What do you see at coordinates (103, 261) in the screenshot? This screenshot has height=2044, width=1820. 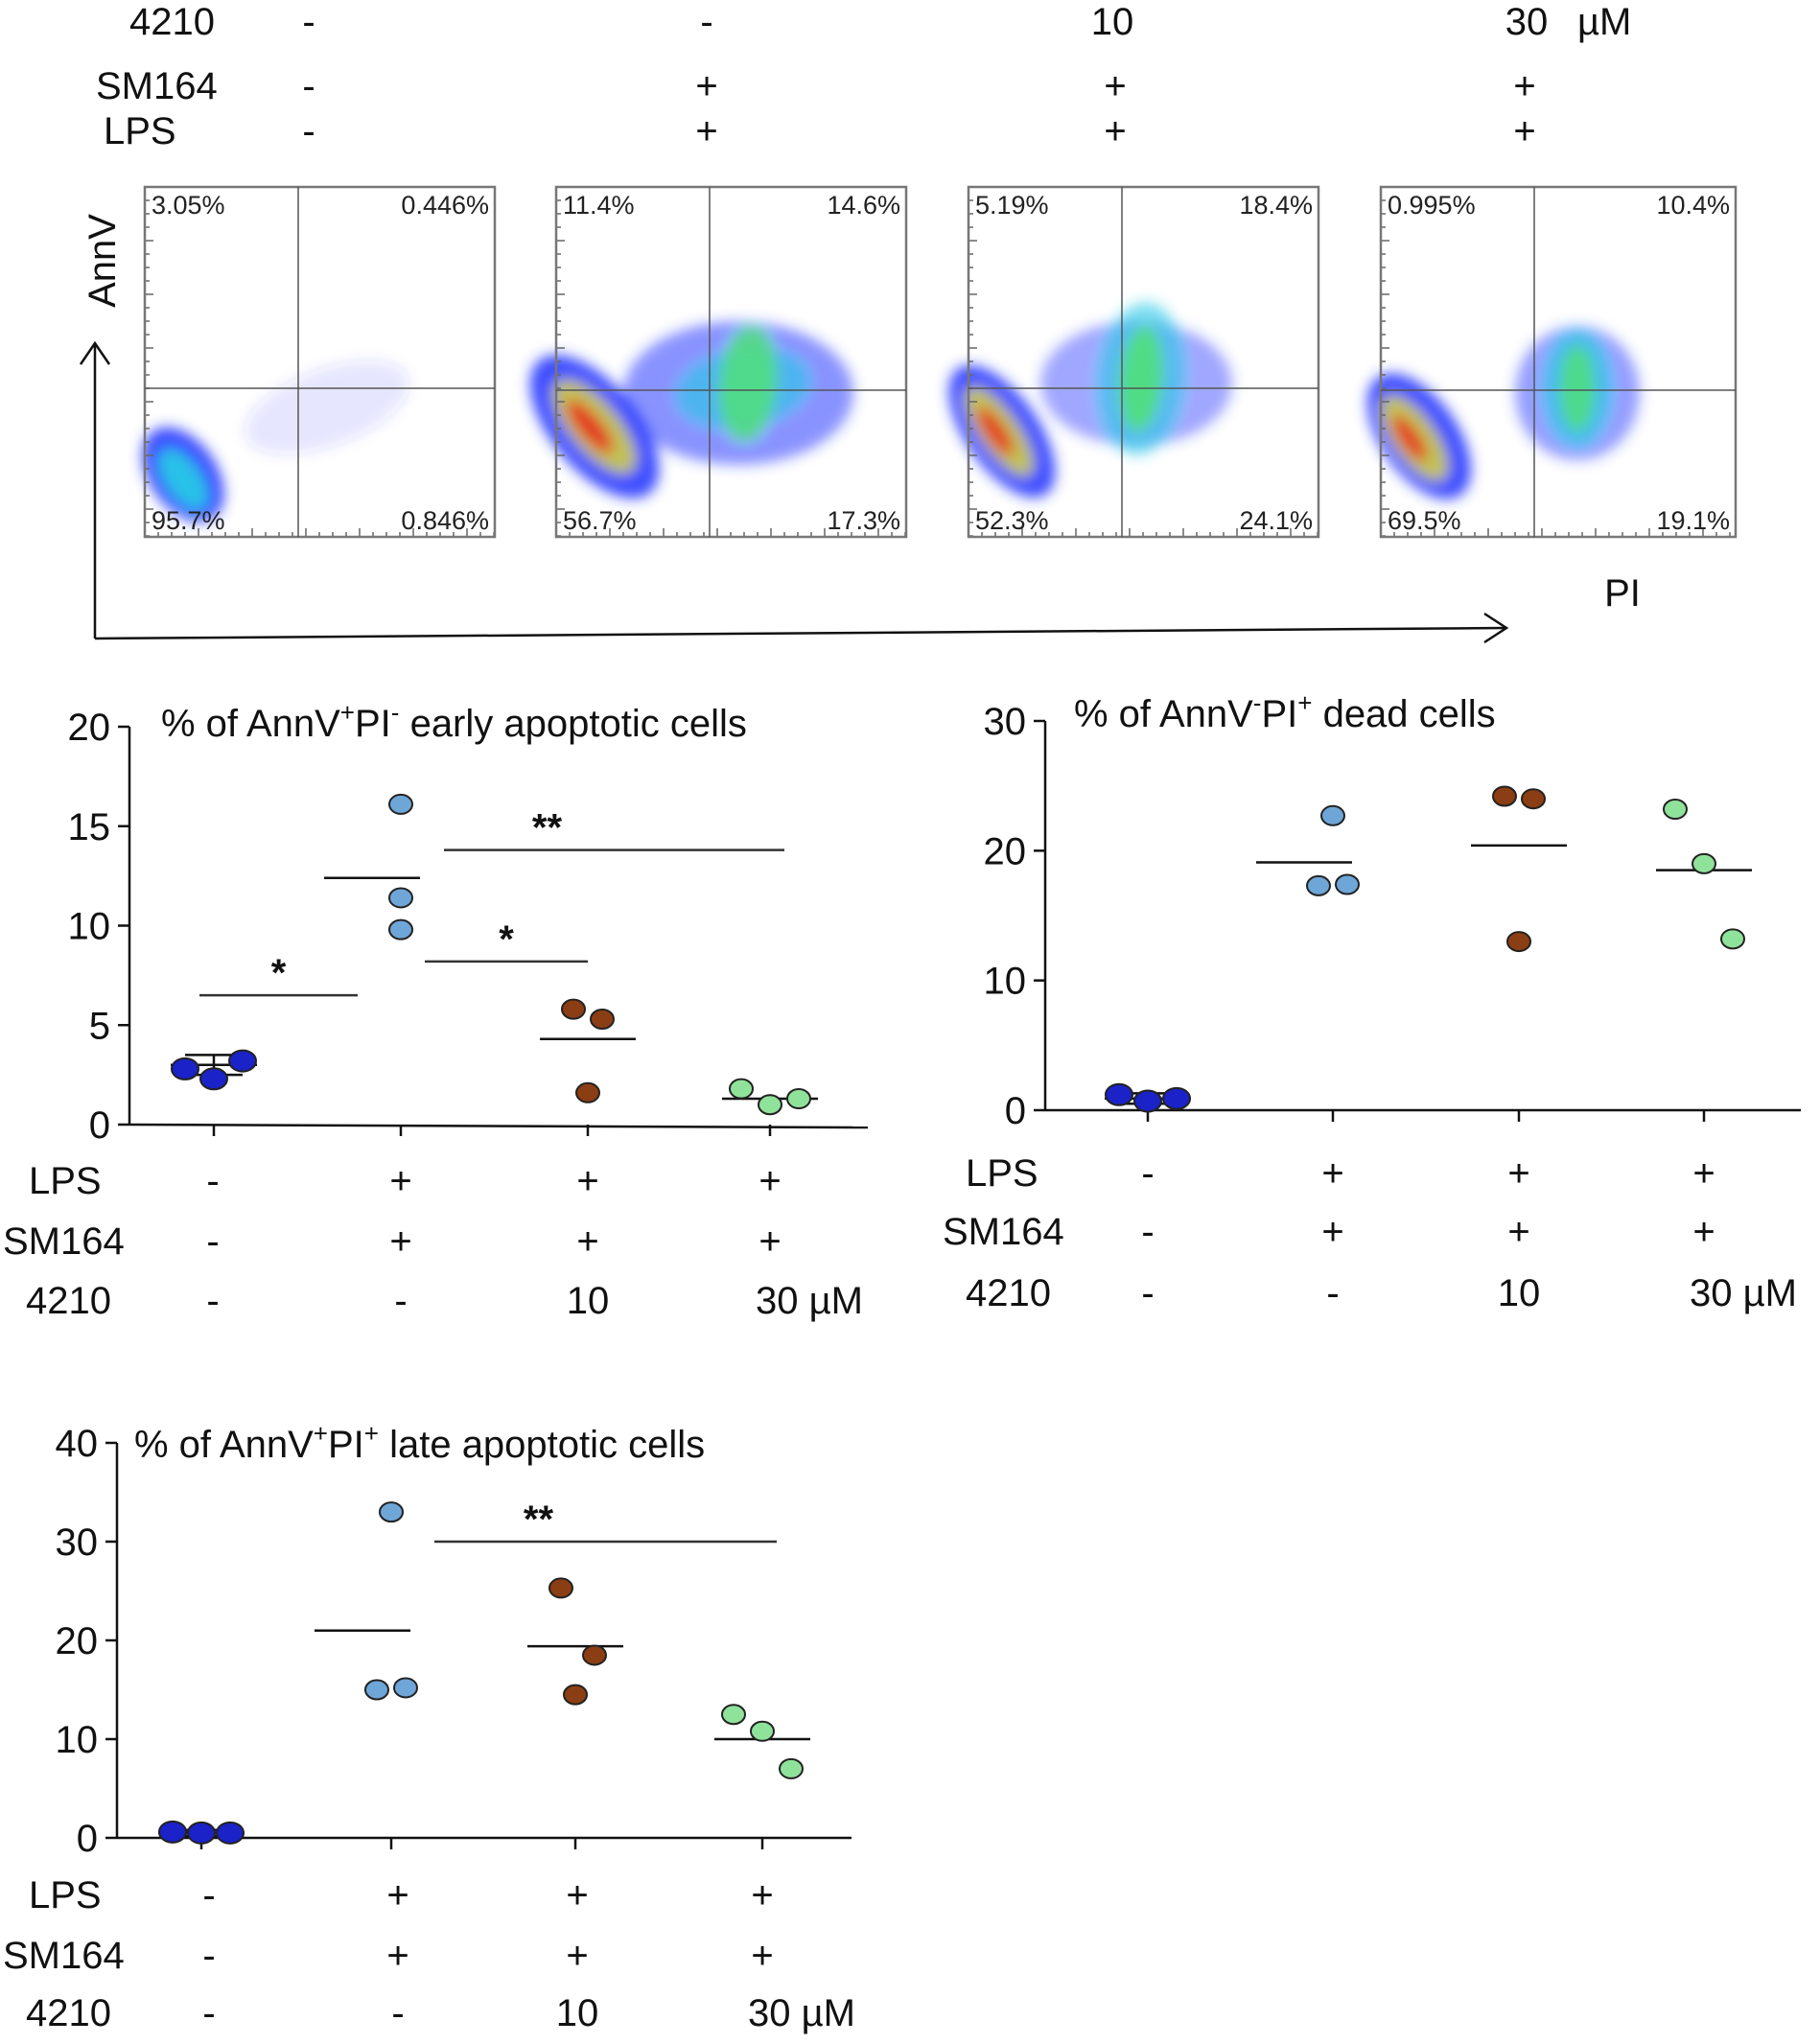 I see `annv-axis-label: AnnV` at bounding box center [103, 261].